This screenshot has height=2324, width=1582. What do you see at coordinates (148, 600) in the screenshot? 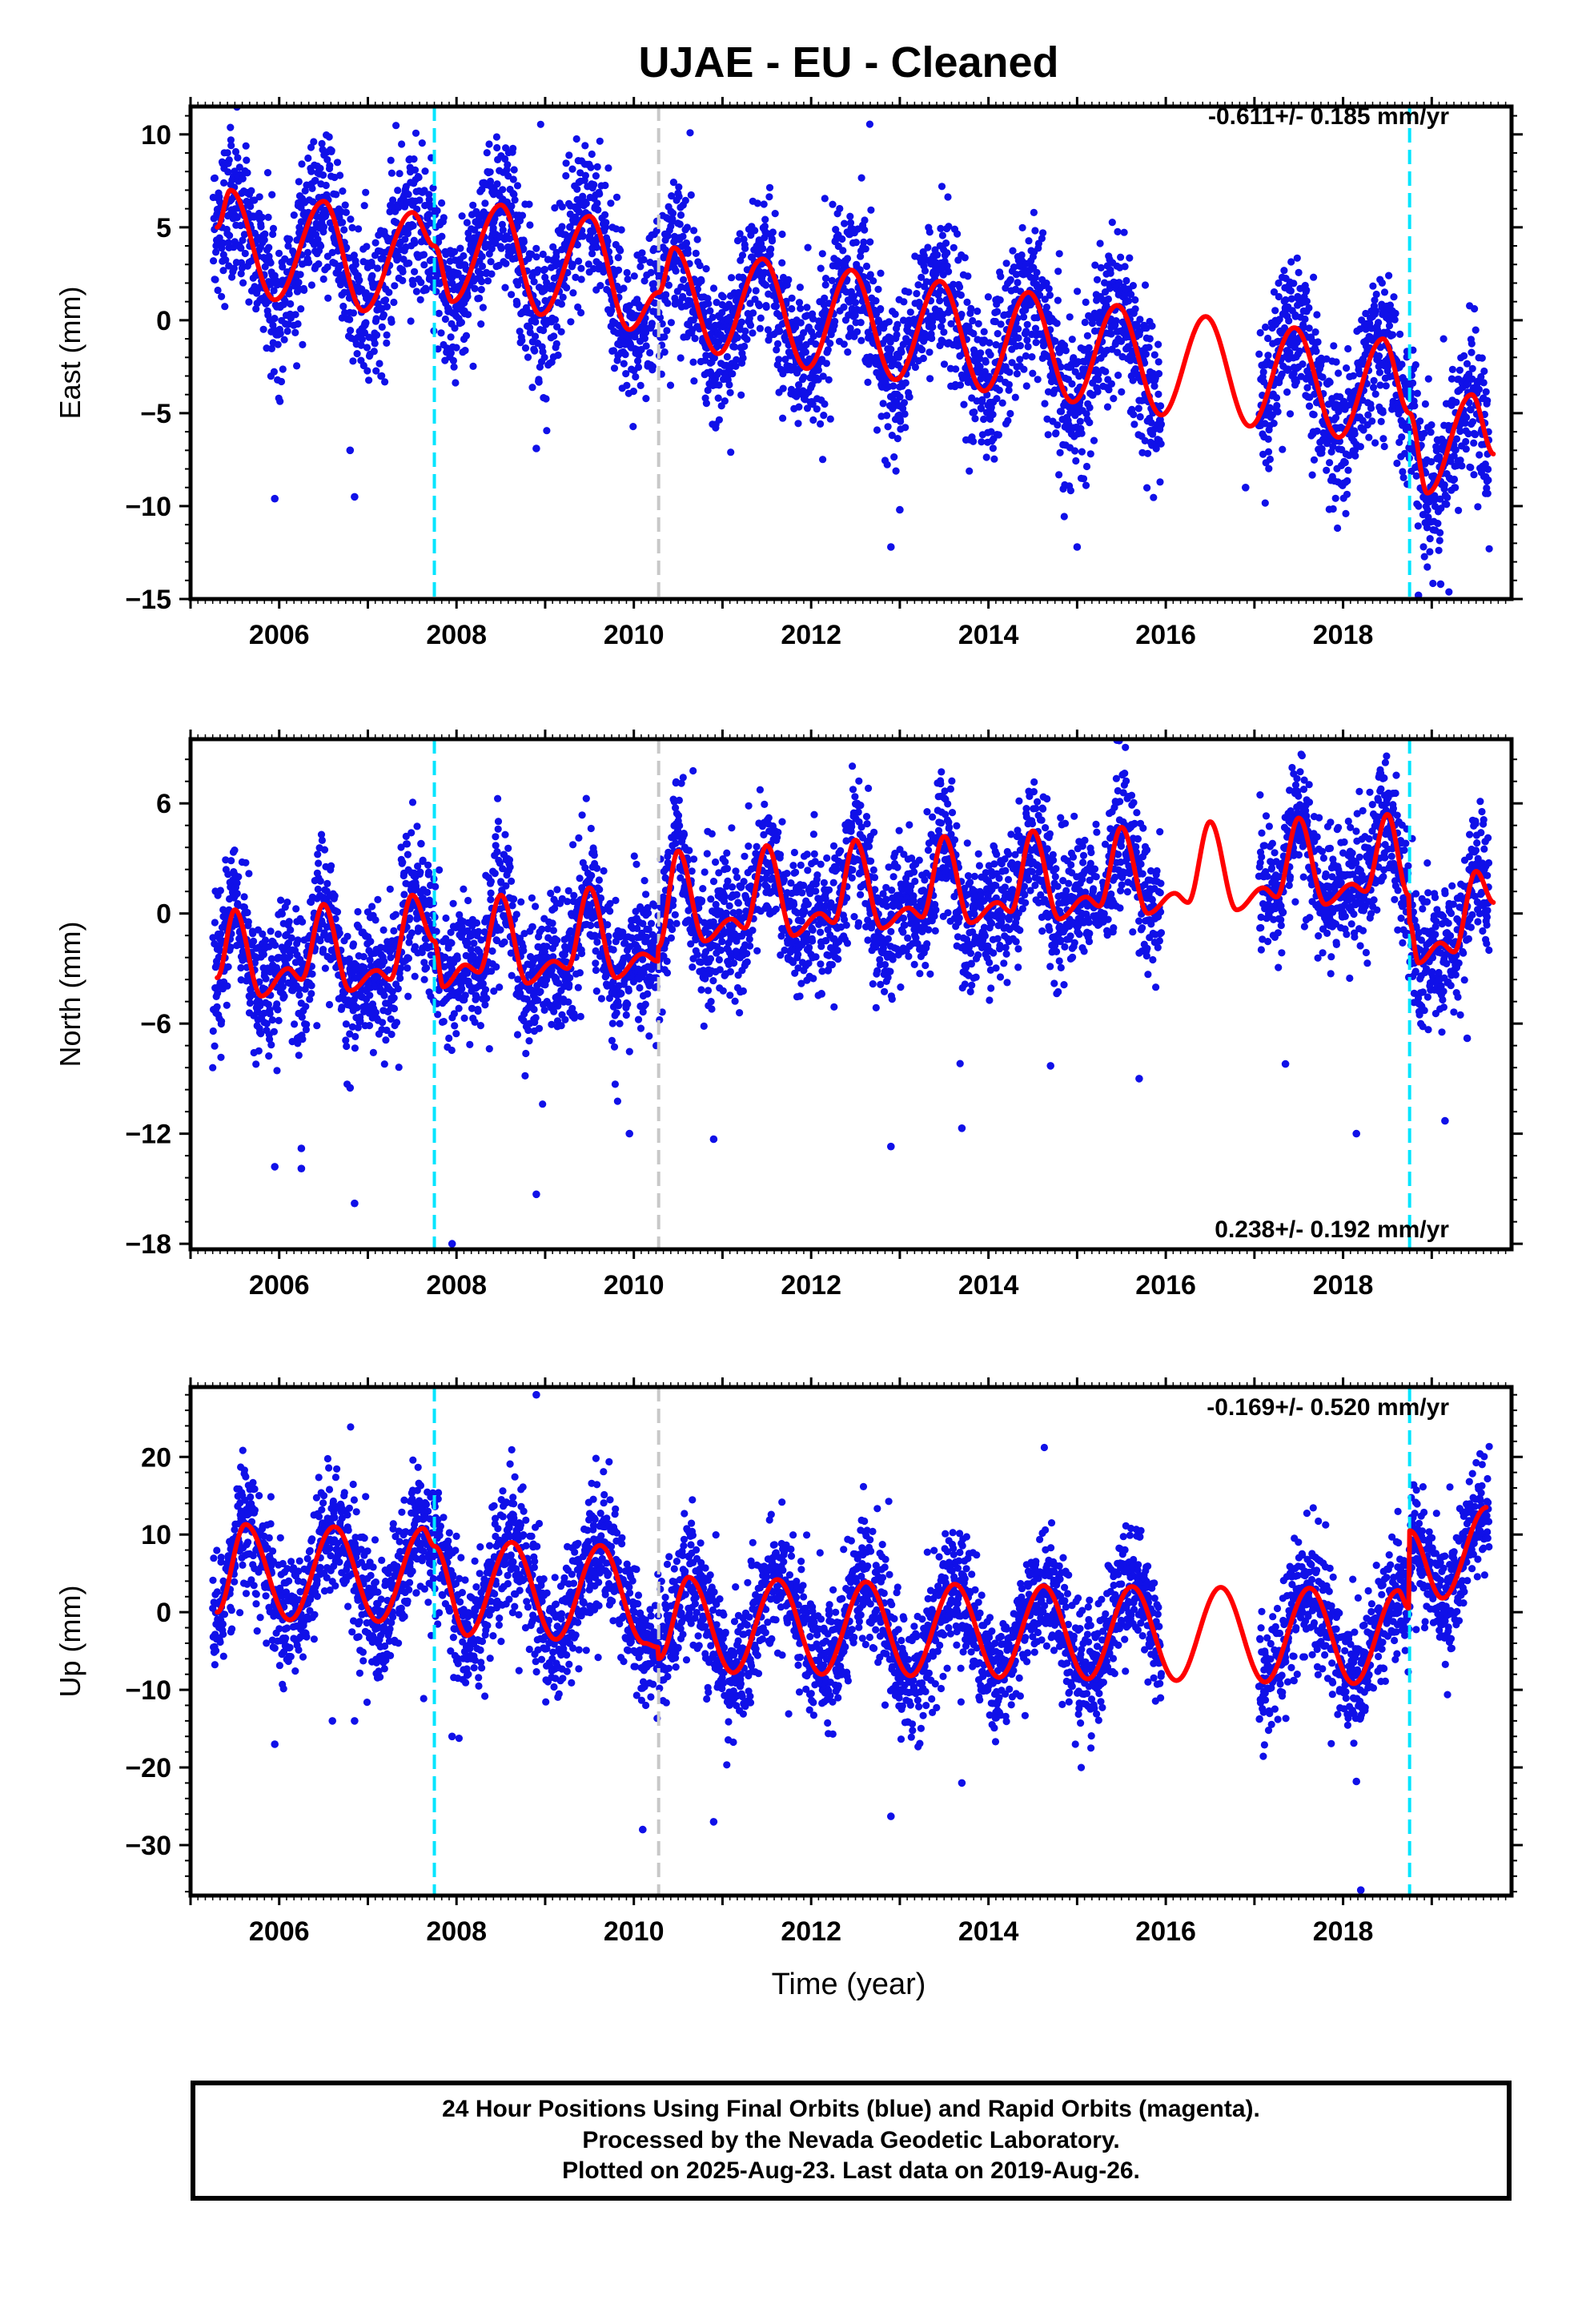
I see `y-tick-label: −15` at bounding box center [148, 600].